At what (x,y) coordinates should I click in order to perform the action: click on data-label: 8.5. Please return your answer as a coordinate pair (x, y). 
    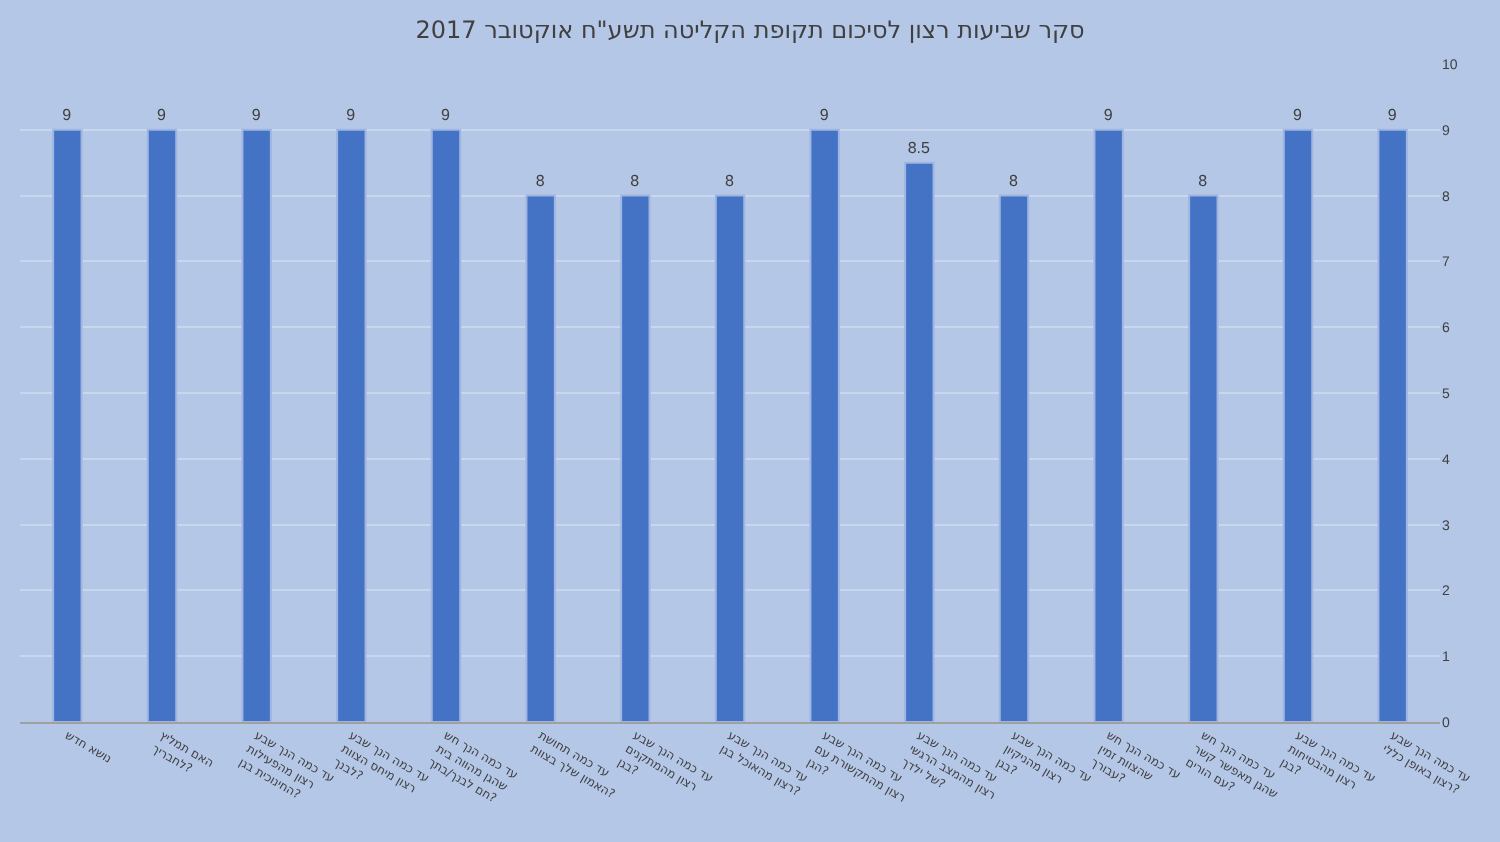
    Looking at the image, I should click on (919, 147).